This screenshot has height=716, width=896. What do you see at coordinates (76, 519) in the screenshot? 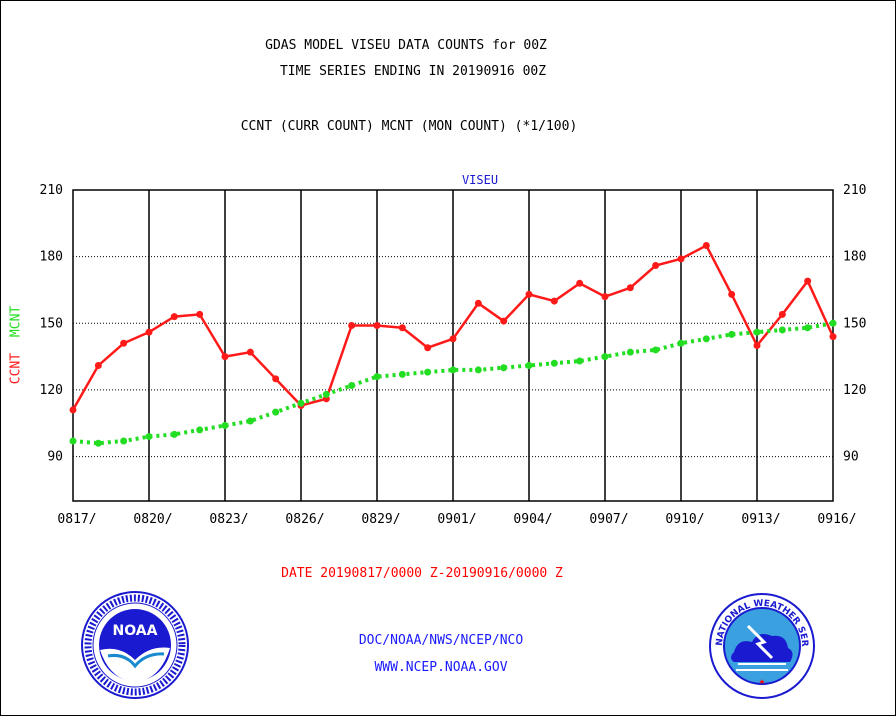
I see `x-tick-label: 0817/` at bounding box center [76, 519].